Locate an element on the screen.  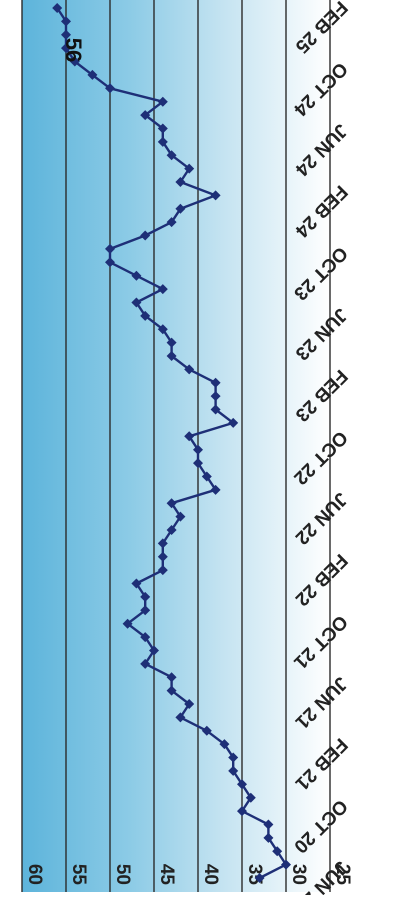
value-annotation: 56 is located at coordinates (73, 50).